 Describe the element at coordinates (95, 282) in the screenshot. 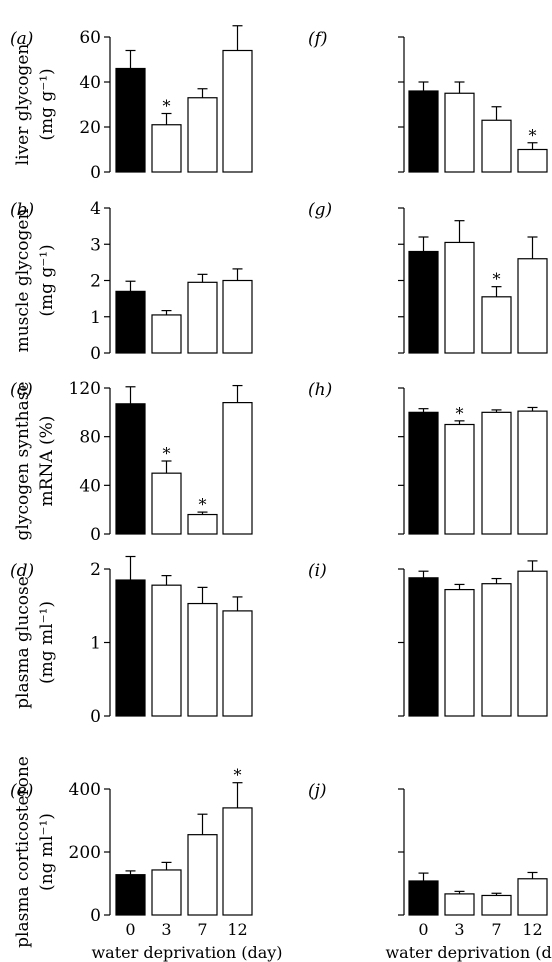

I see `panel-b-y-tick-label: 2` at that location.